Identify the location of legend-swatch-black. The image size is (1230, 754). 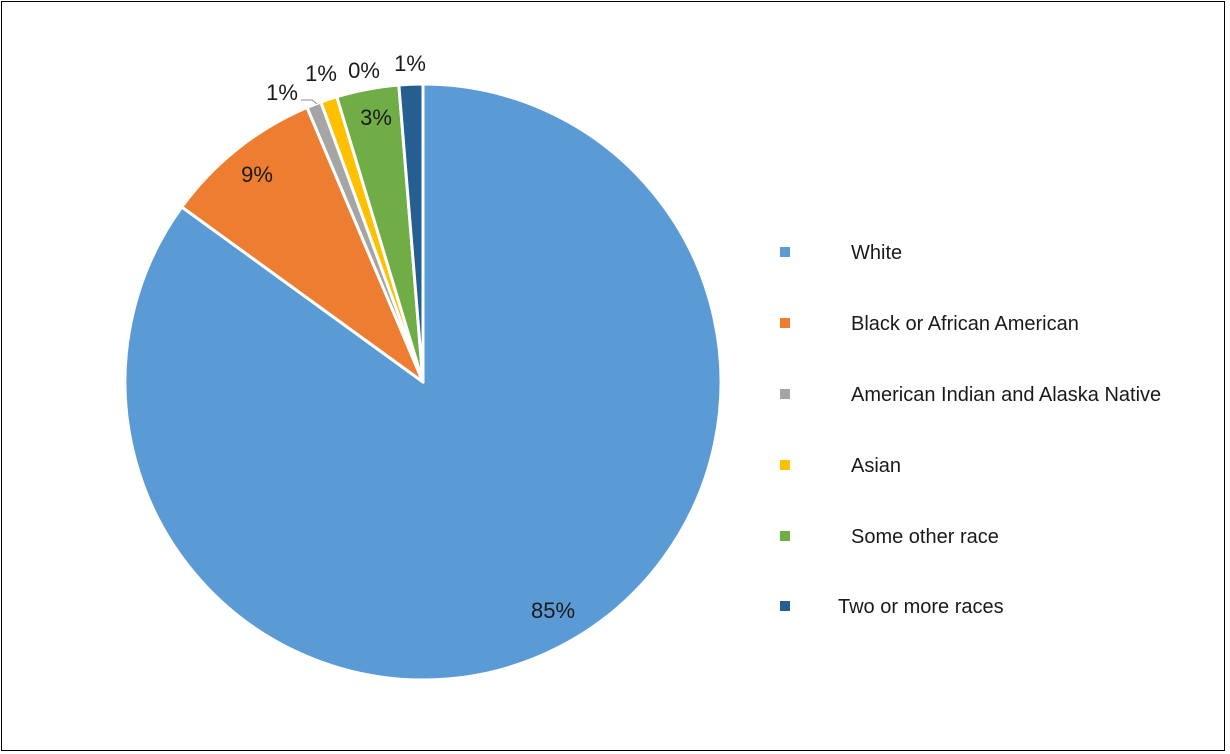
(785, 323).